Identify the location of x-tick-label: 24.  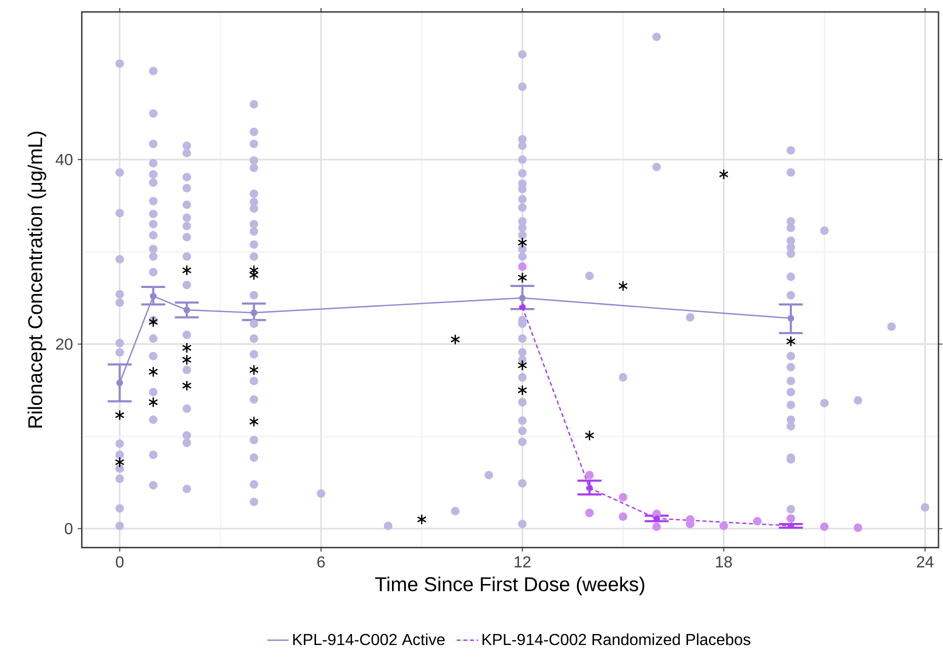
(925, 562).